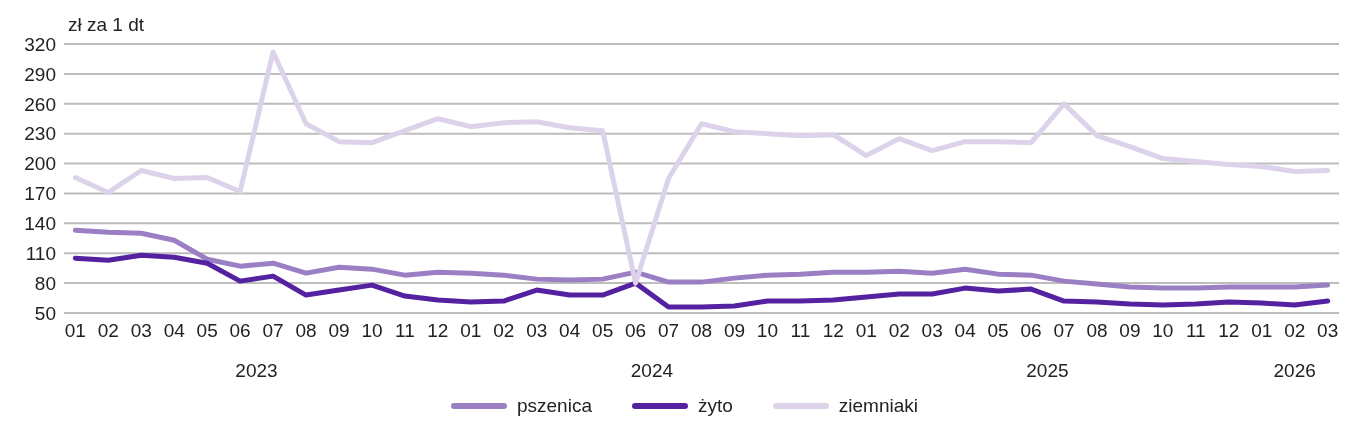 The width and height of the screenshot is (1369, 445). I want to click on y-tick-label: 50, so click(45, 313).